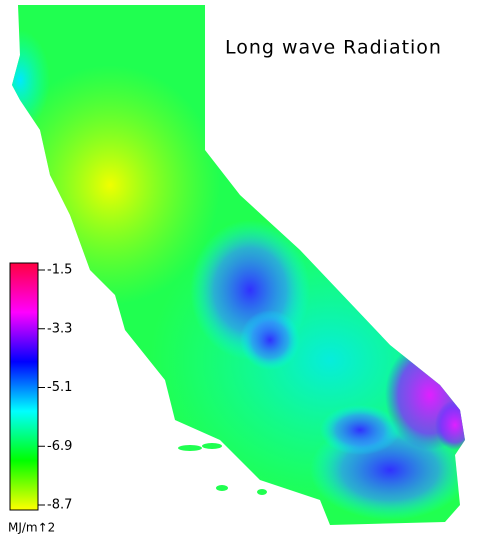  Describe the element at coordinates (59, 387) in the screenshot. I see `colorbar-tick-label: -5.1` at that location.